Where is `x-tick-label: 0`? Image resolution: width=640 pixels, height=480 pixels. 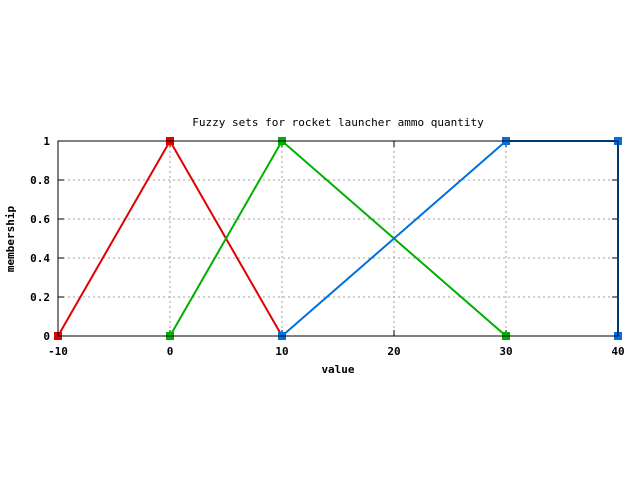
x-tick-label: 0 is located at coordinates (170, 351).